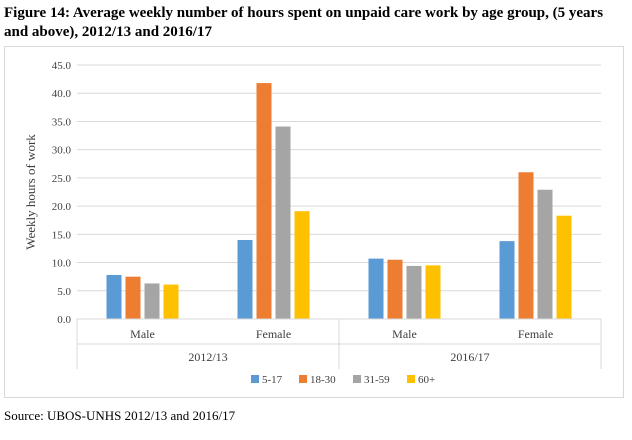  What do you see at coordinates (272, 380) in the screenshot?
I see `legend-label: 5-17` at bounding box center [272, 380].